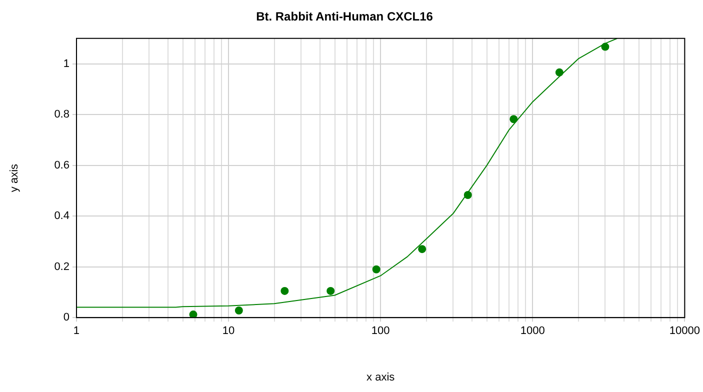 This screenshot has height=392, width=703. Describe the element at coordinates (66, 318) in the screenshot. I see `y-tick-label: 0` at that location.